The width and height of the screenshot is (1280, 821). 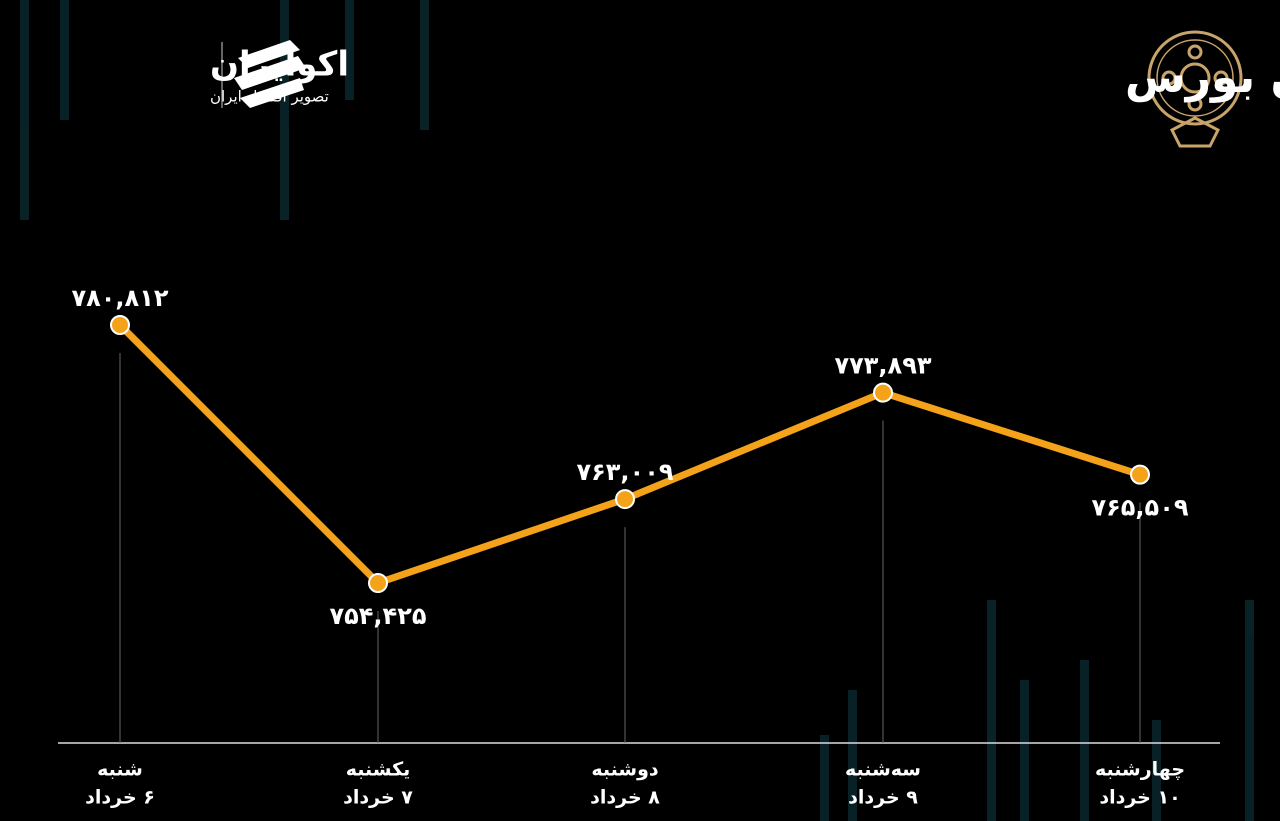 I want to click on x-tick-label: یکشنبه, so click(x=378, y=770).